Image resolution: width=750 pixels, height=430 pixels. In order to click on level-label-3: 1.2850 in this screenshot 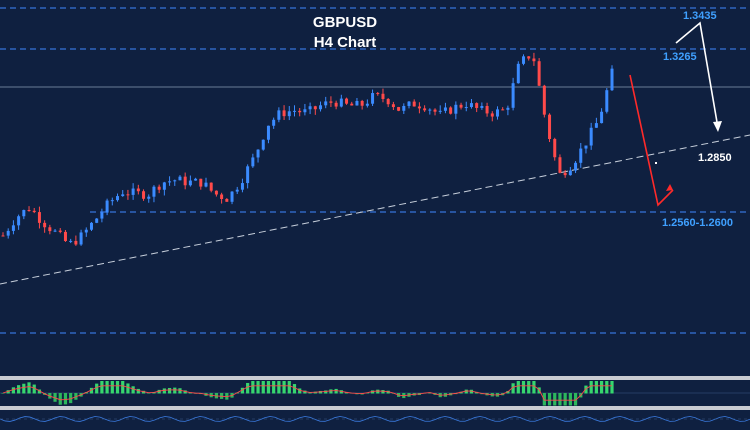, I will do `click(715, 158)`.